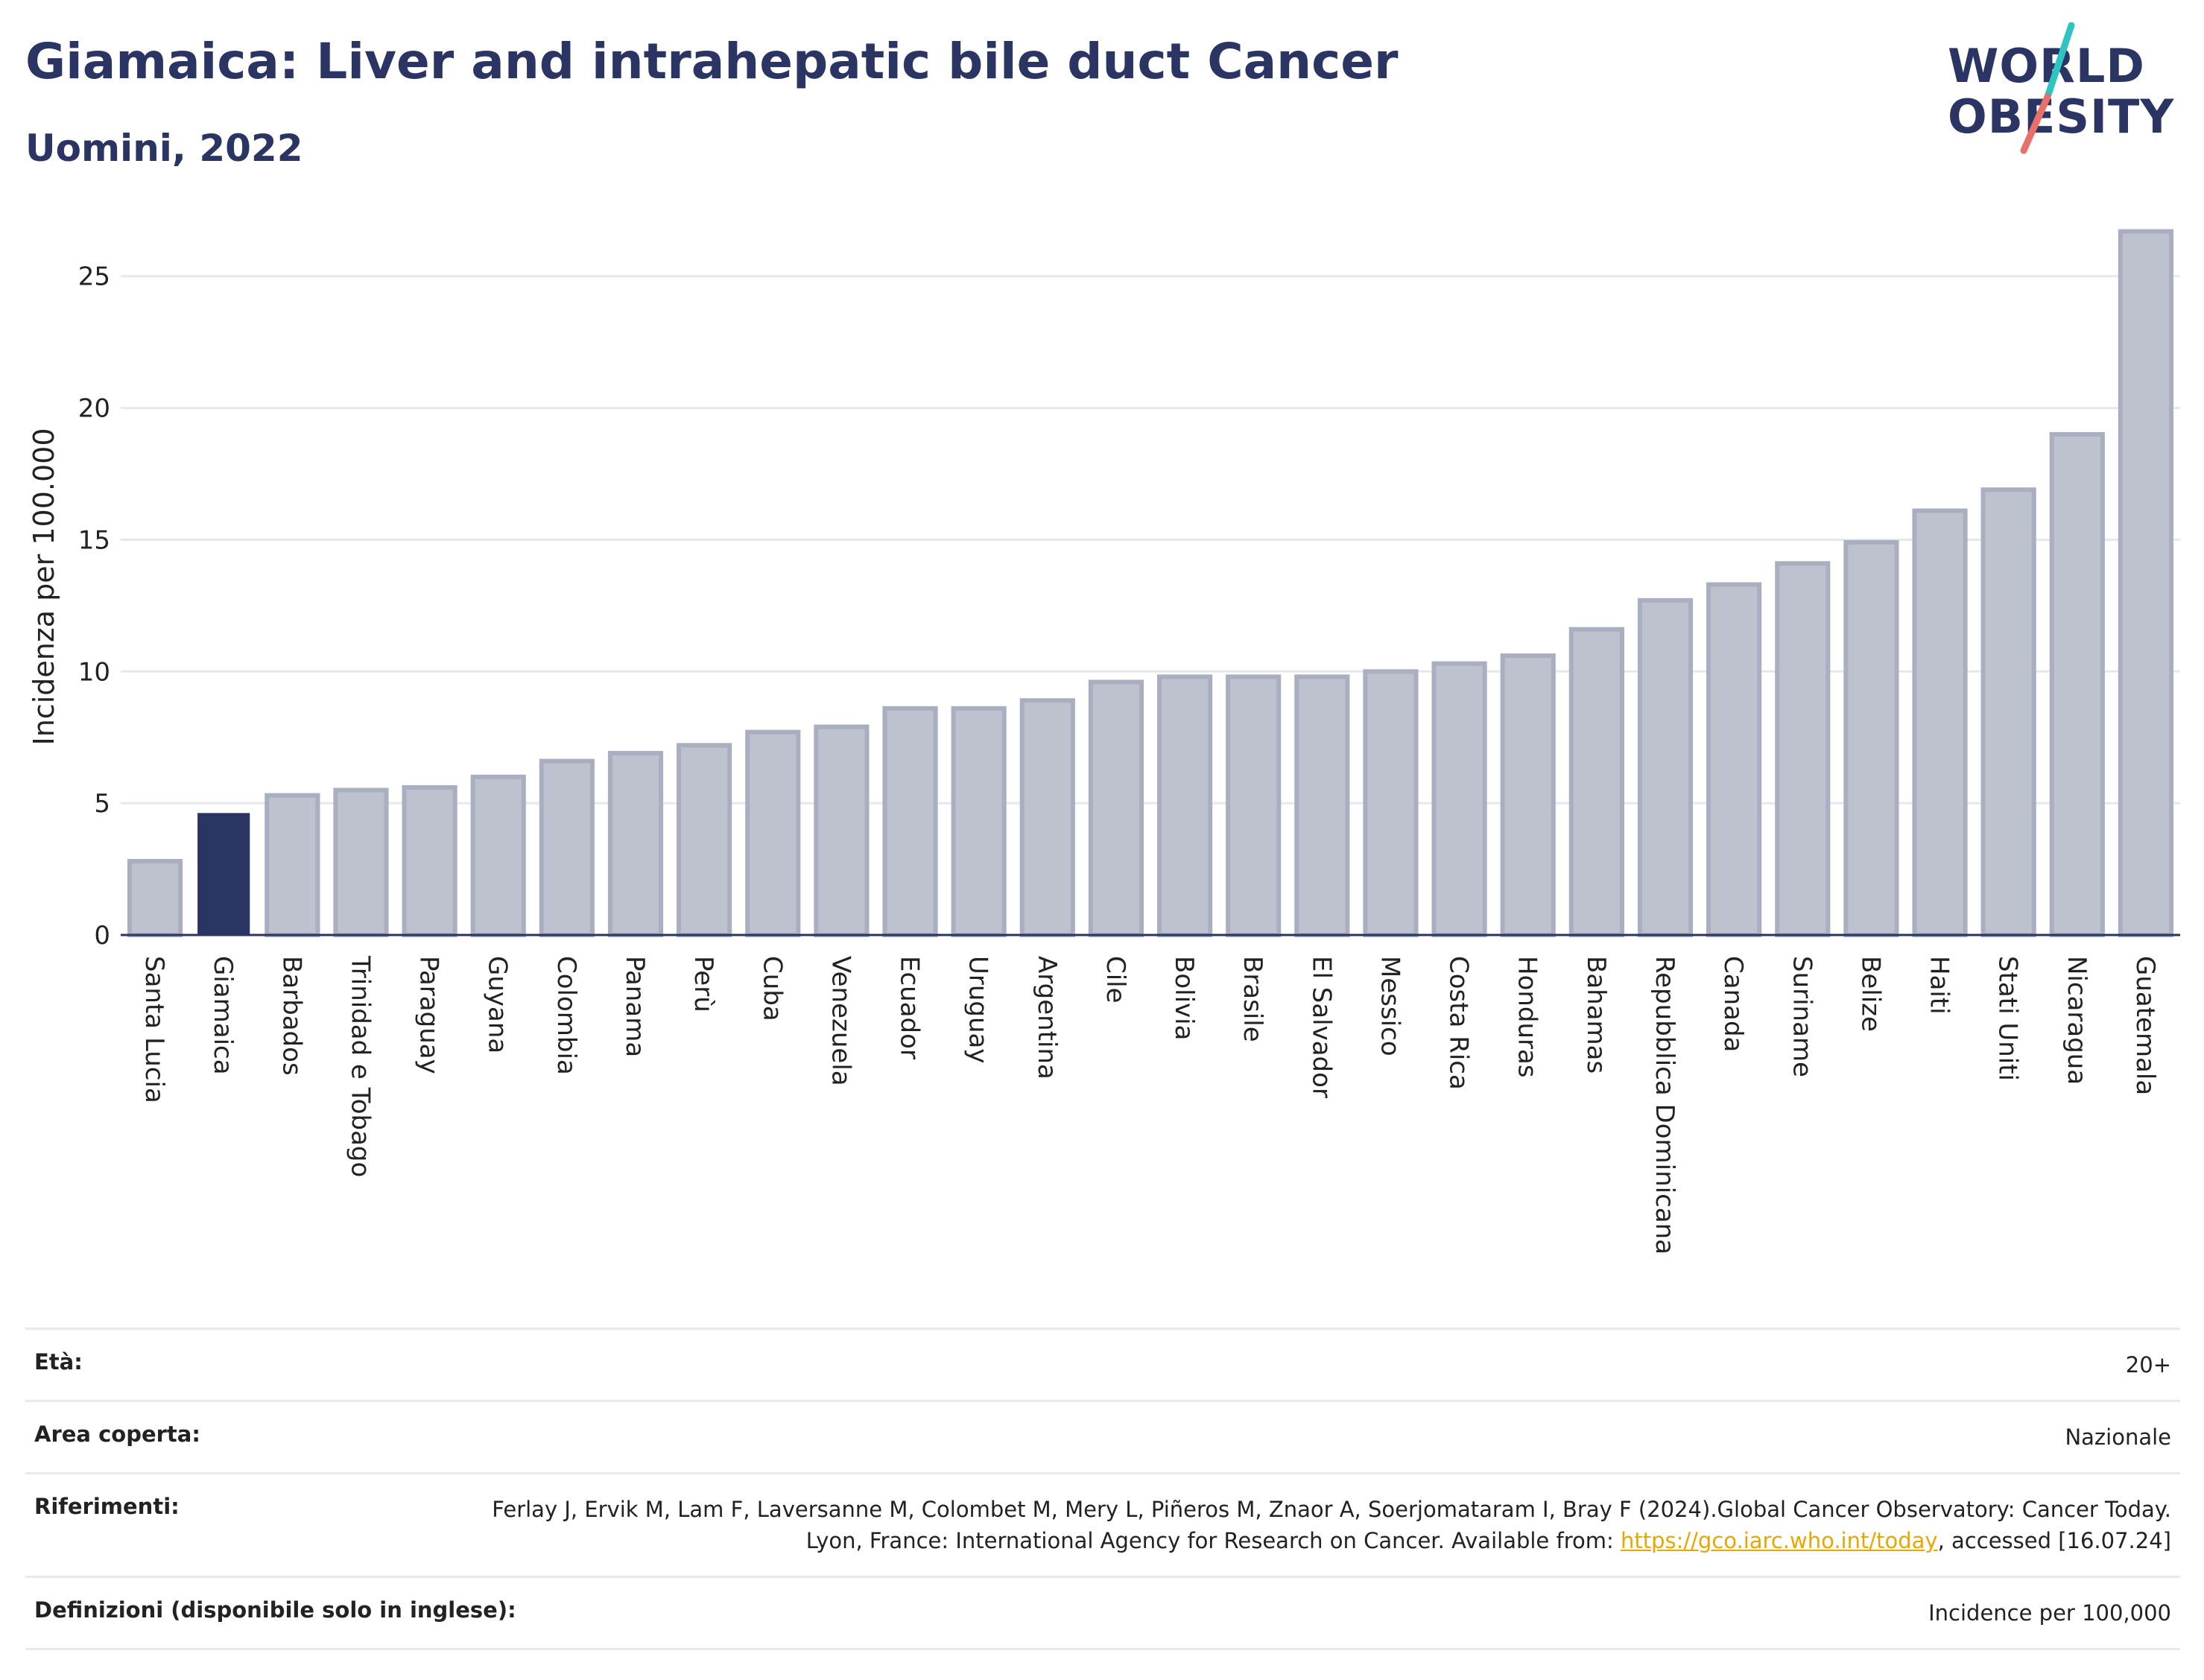 Image resolution: width=2204 pixels, height=1680 pixels. What do you see at coordinates (1733, 1004) in the screenshot?
I see `x-tick-label: Canada` at bounding box center [1733, 1004].